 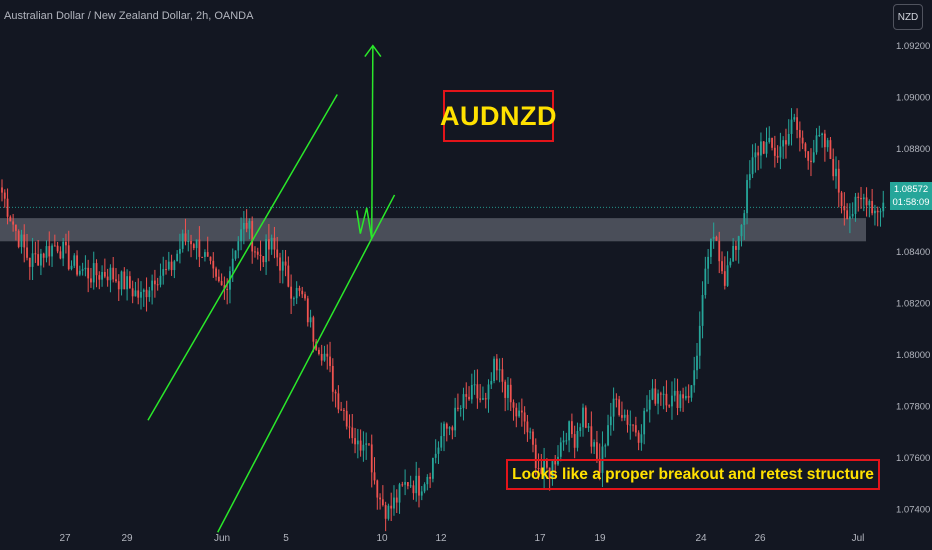 I want to click on time-tick-label: 12, so click(x=441, y=538).